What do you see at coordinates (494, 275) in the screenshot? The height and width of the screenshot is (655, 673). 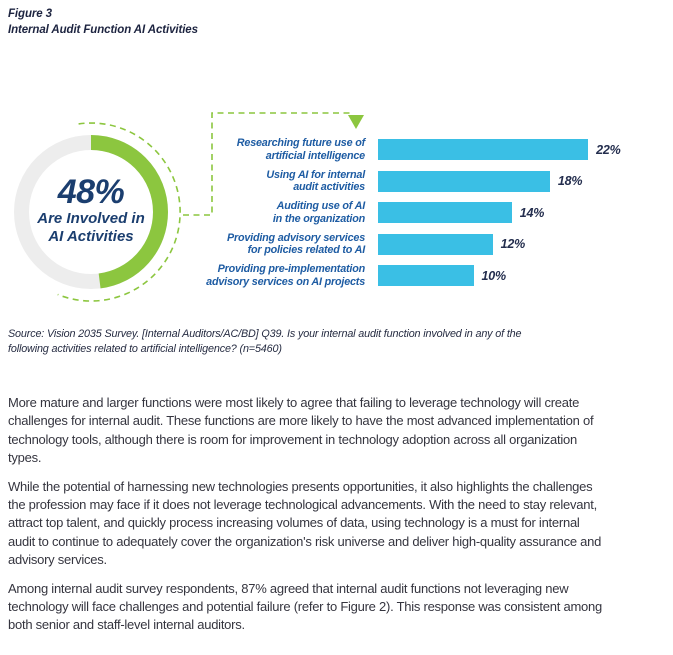 I see `bar-value-label: 10%` at bounding box center [494, 275].